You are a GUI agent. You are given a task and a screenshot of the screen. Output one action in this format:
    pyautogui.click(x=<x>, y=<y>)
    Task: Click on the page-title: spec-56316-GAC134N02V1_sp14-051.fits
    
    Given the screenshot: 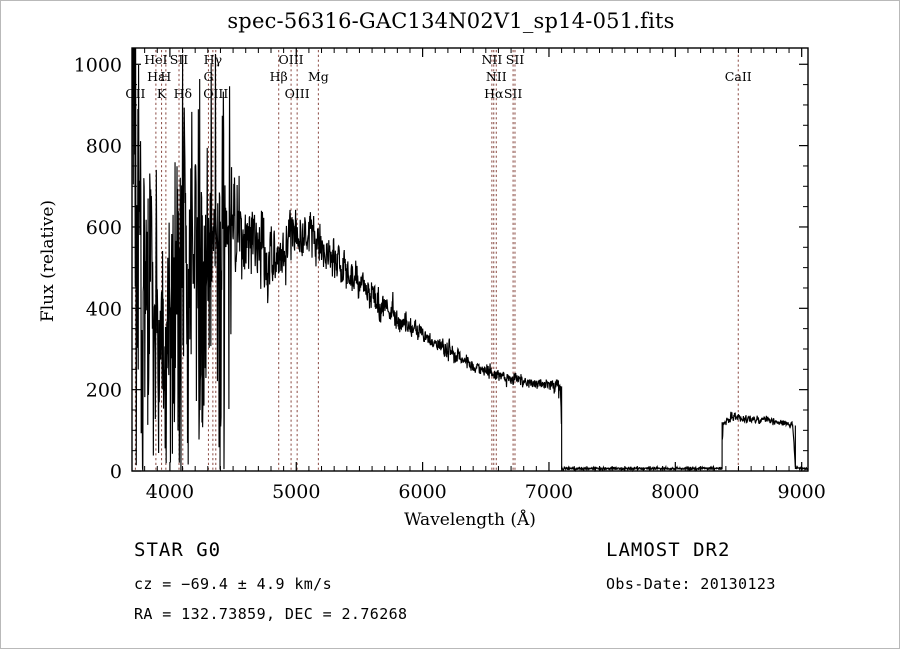 What is the action you would take?
    pyautogui.click(x=451, y=21)
    